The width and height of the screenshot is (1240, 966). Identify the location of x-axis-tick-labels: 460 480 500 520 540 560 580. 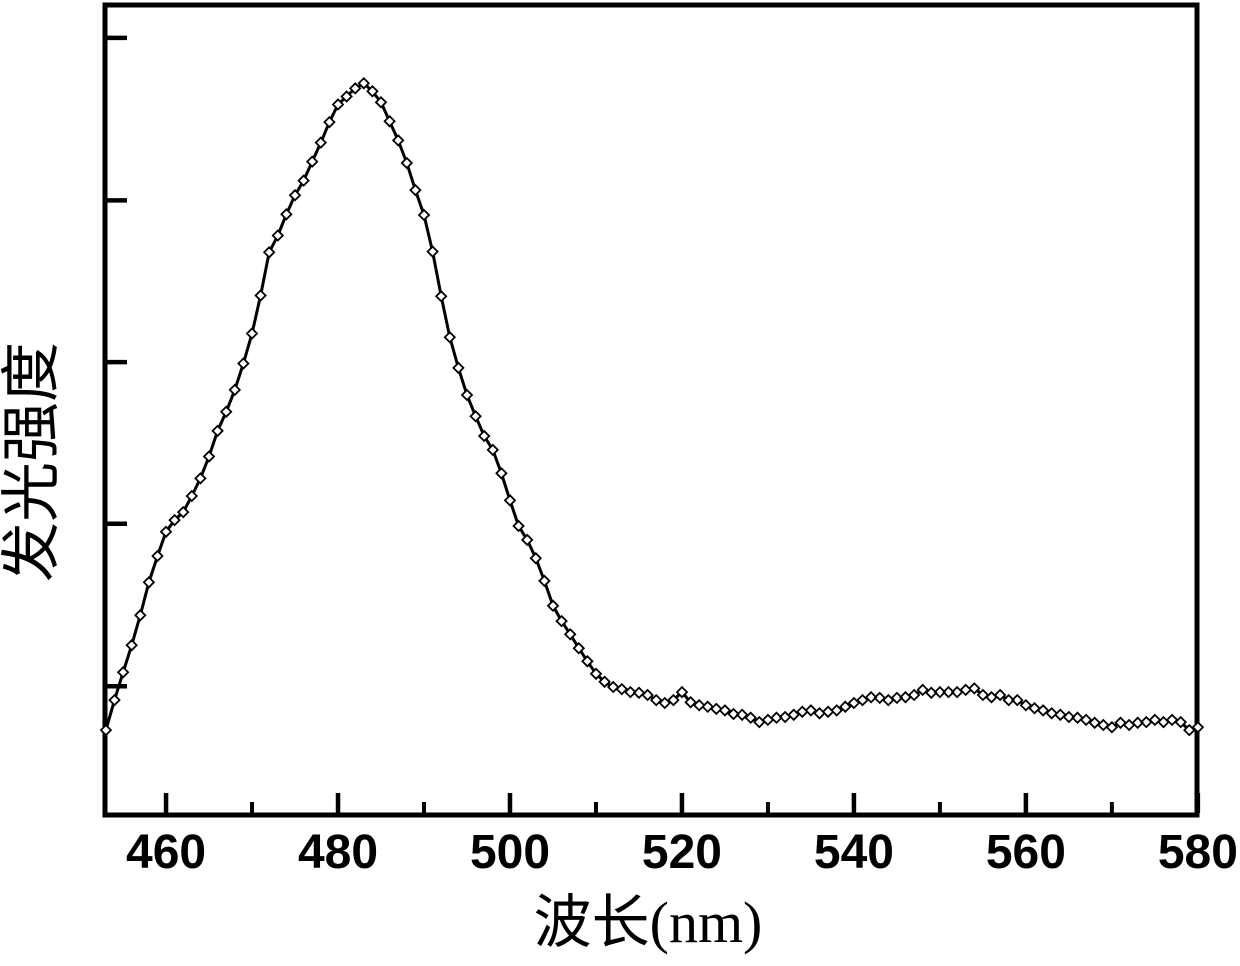
(682, 852).